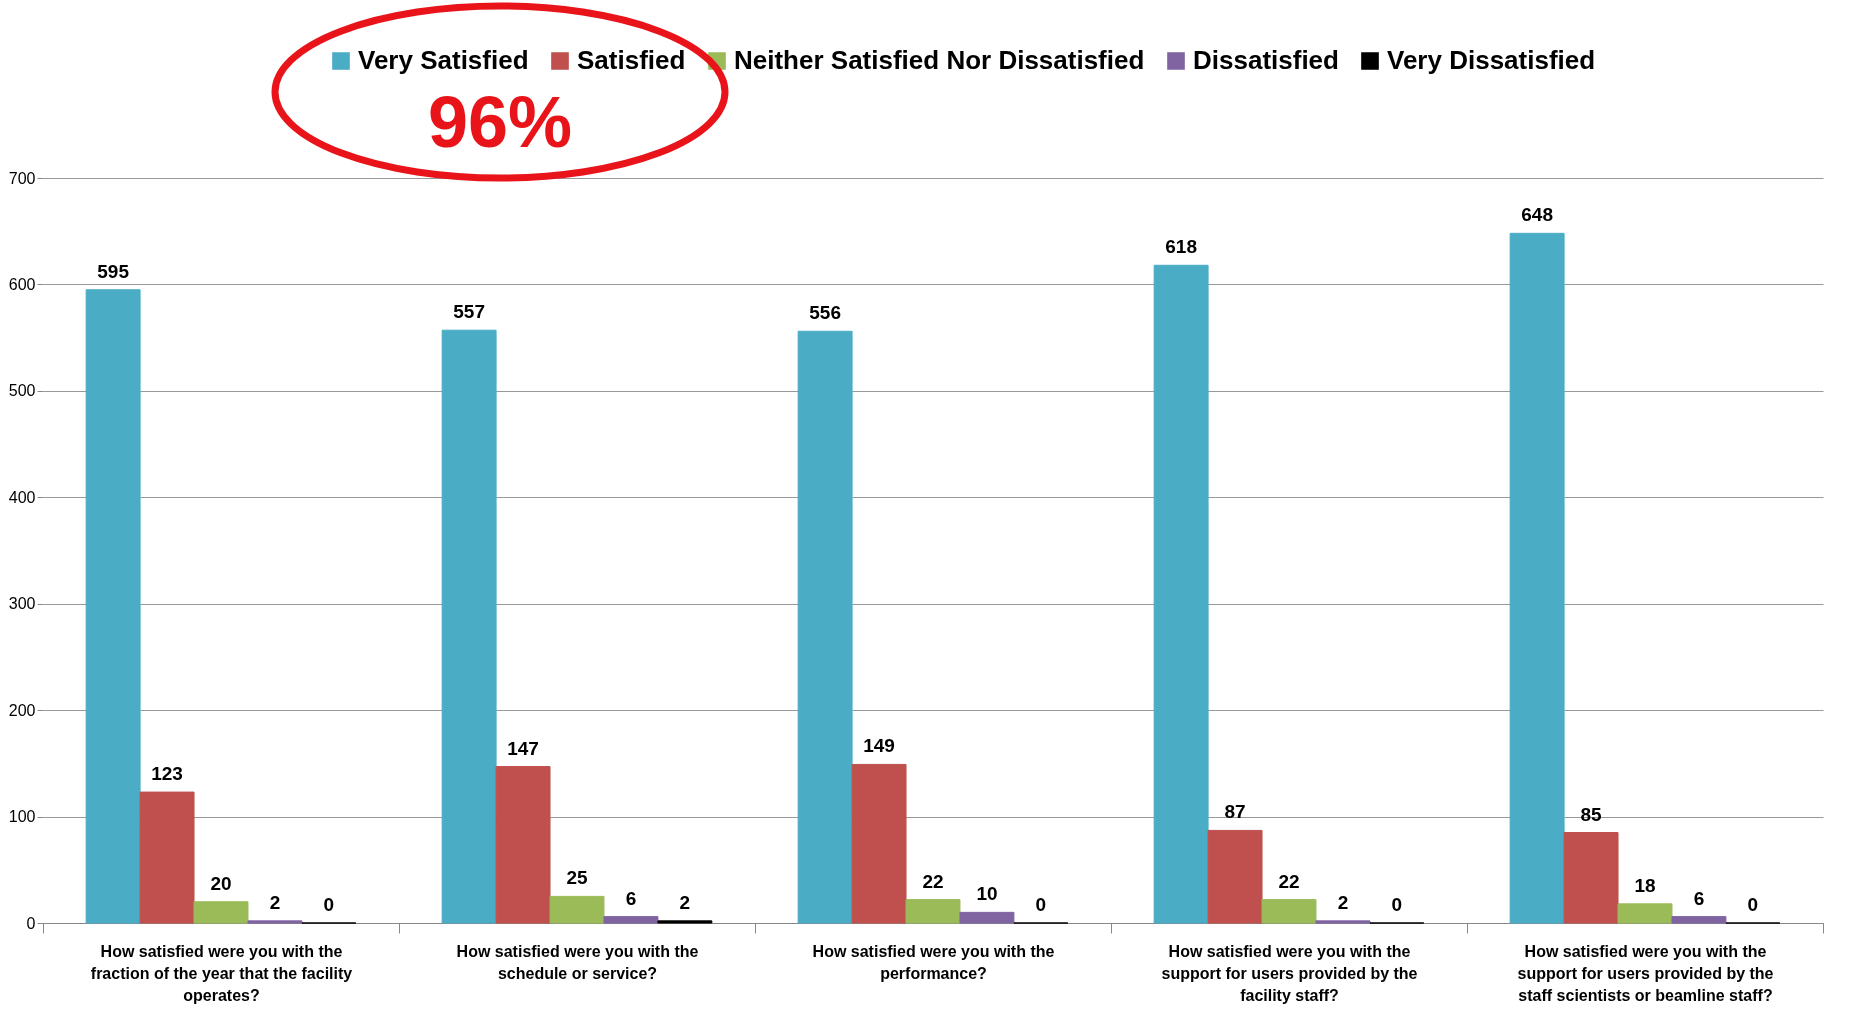 The width and height of the screenshot is (1866, 1028). Describe the element at coordinates (22, 497) in the screenshot. I see `y-tick-label: 400` at that location.